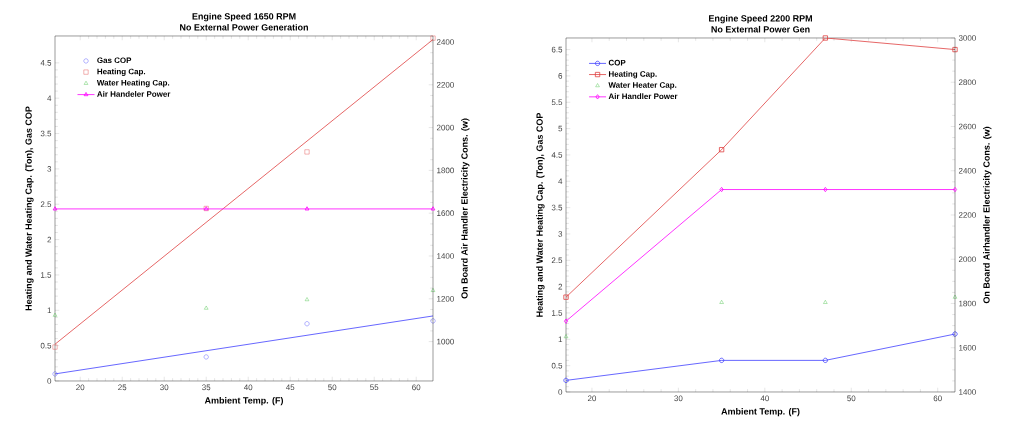  I want to click on chart-subtitle: No External Power Gen, so click(760, 29).